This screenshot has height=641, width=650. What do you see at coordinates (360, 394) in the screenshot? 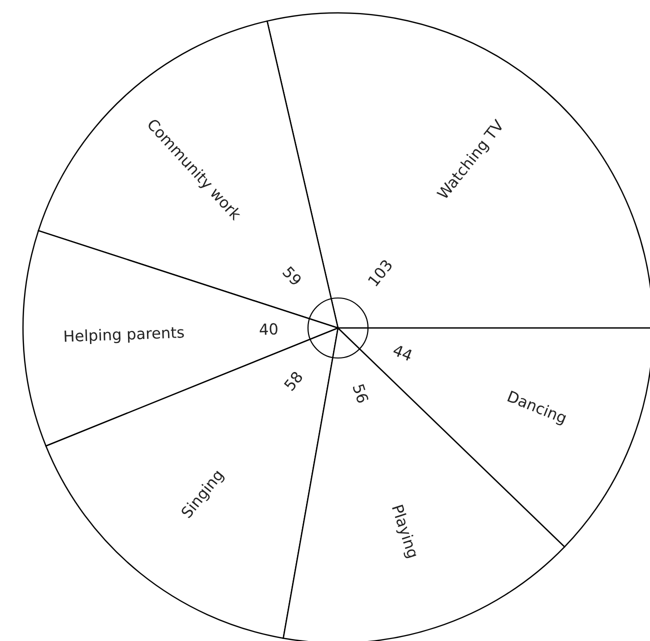
I see `data-label: 56` at bounding box center [360, 394].